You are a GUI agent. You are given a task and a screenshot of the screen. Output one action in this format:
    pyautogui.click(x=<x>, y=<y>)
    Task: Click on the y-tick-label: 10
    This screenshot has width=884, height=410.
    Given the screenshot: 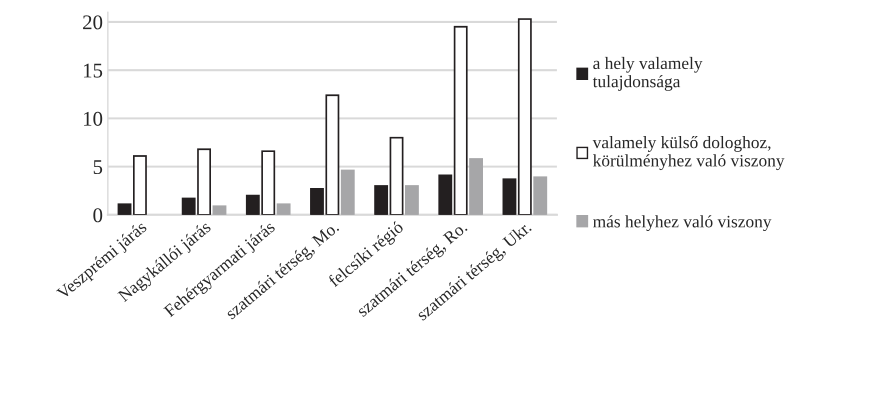 What is the action you would take?
    pyautogui.click(x=93, y=119)
    